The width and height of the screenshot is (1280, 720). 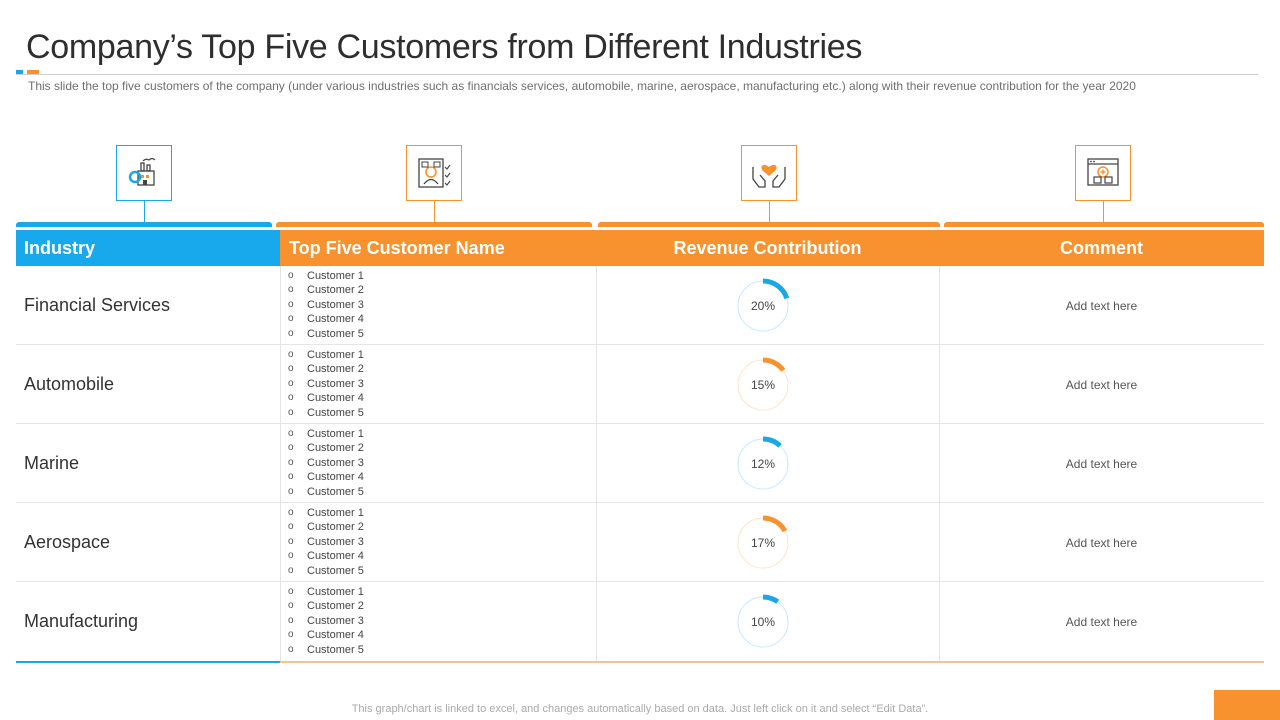 What do you see at coordinates (97, 305) in the screenshot?
I see `industry-name: Financial Services` at bounding box center [97, 305].